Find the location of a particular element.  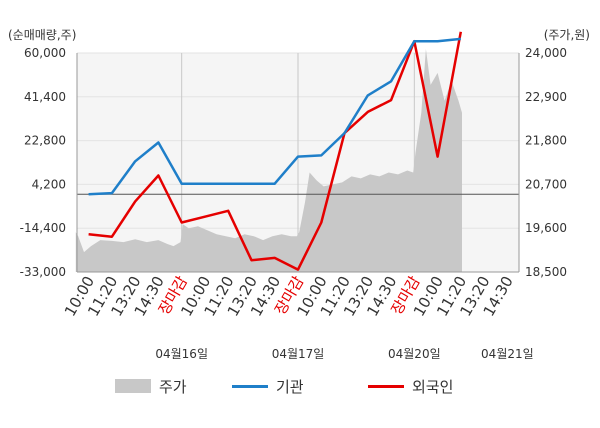

legend-item-price: 주가 is located at coordinates (151, 386).